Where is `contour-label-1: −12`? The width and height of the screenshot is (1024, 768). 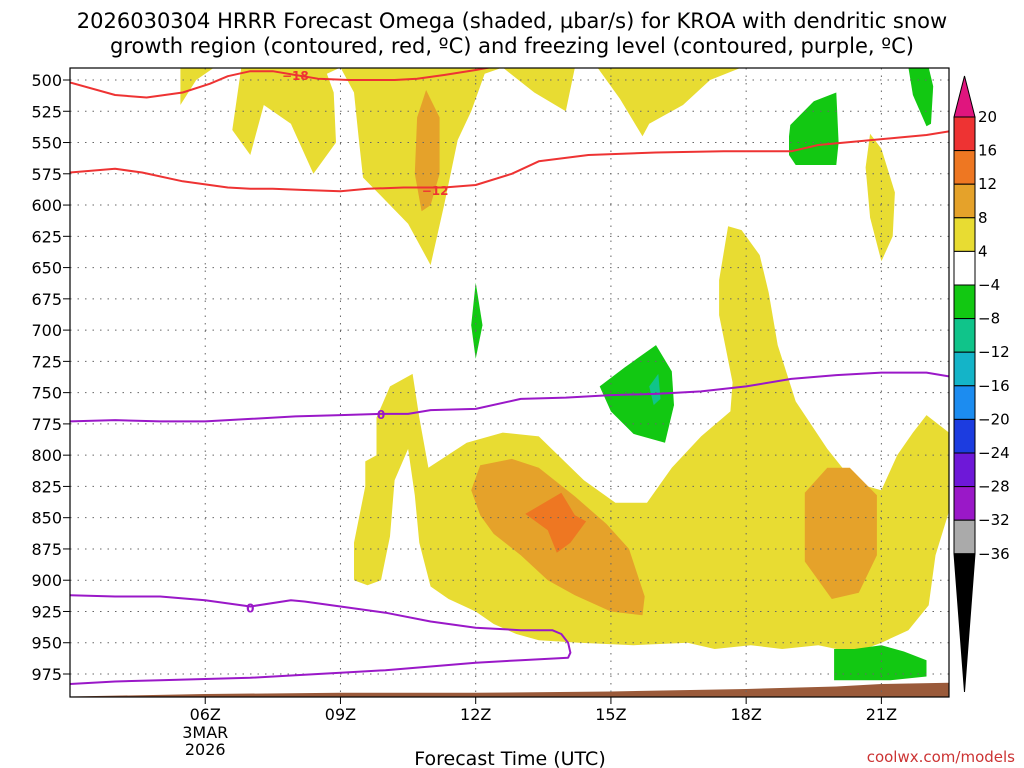
contour-label-1: −12 is located at coordinates (435, 191).